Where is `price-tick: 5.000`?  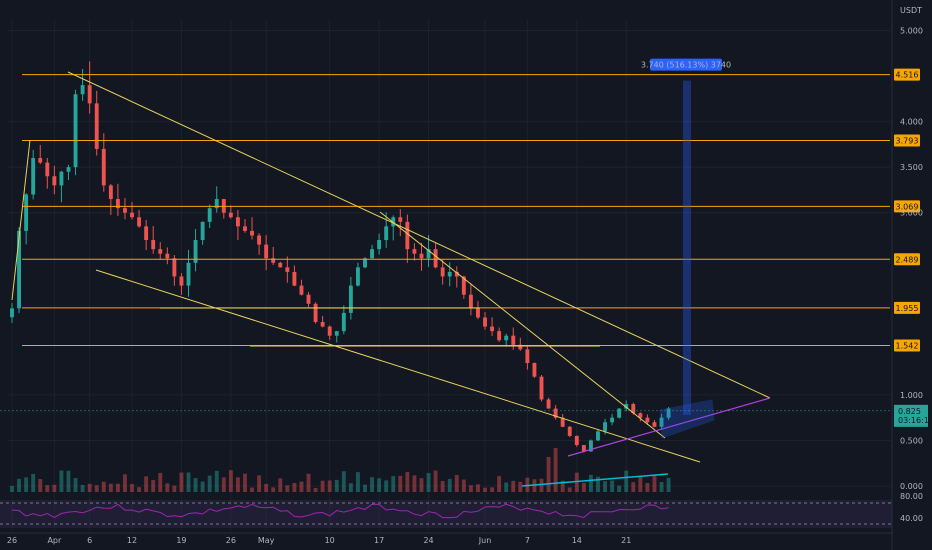
price-tick: 5.000 is located at coordinates (911, 31).